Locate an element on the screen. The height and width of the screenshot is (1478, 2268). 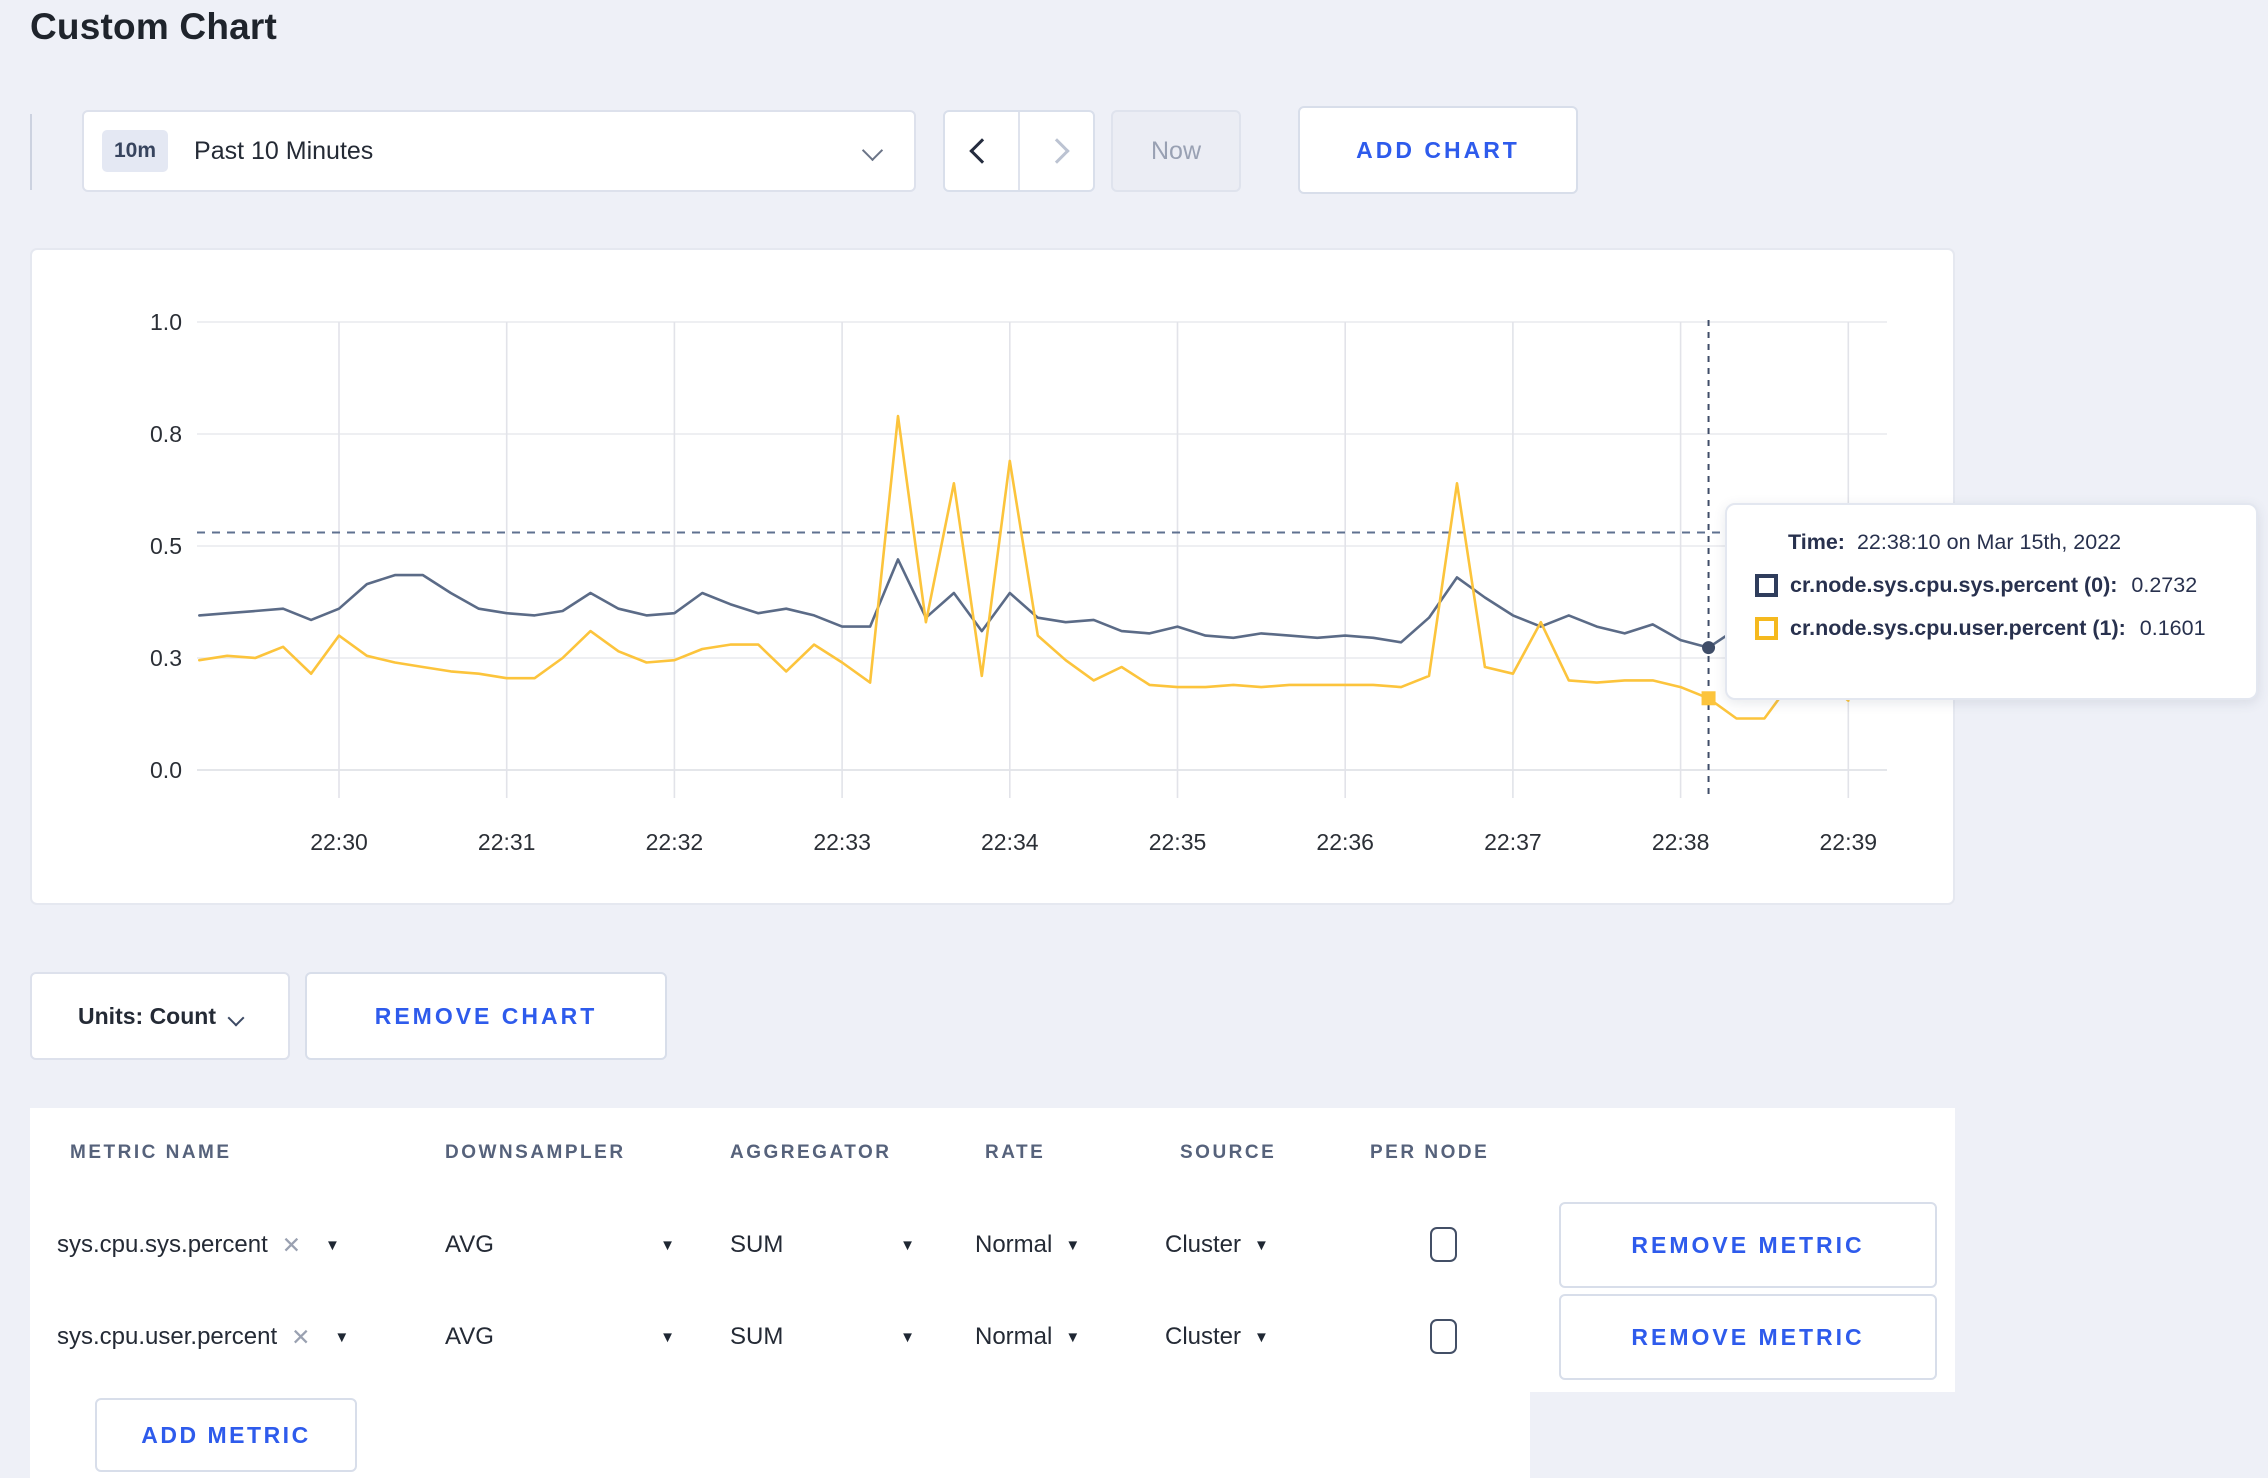
chevron-left-icon is located at coordinates (981, 151).